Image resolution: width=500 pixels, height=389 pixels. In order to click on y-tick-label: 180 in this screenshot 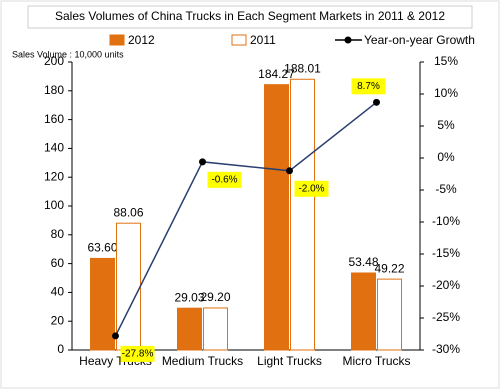, I will do `click(54, 90)`.